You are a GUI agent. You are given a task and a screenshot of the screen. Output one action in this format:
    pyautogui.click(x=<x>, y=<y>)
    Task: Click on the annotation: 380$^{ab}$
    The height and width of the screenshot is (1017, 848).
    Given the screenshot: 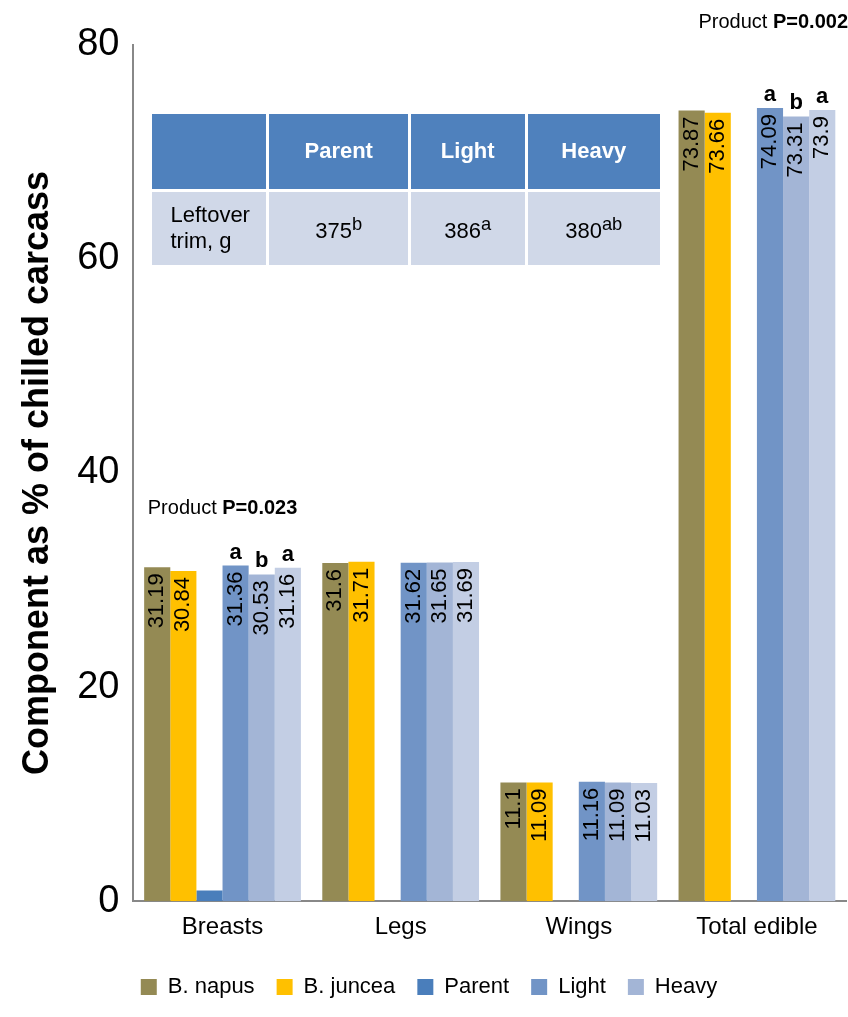 What is the action you would take?
    pyautogui.click(x=594, y=228)
    